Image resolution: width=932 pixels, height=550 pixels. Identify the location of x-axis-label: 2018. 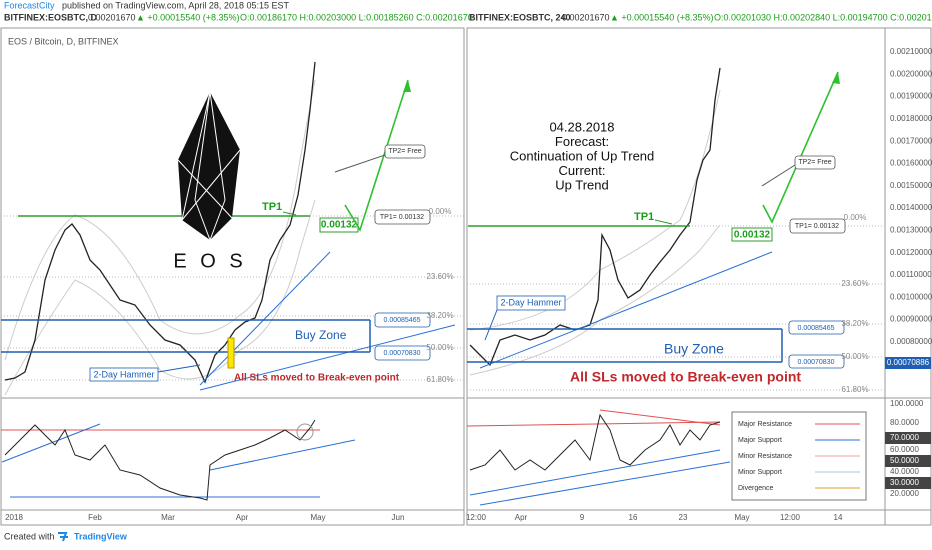
(14, 517).